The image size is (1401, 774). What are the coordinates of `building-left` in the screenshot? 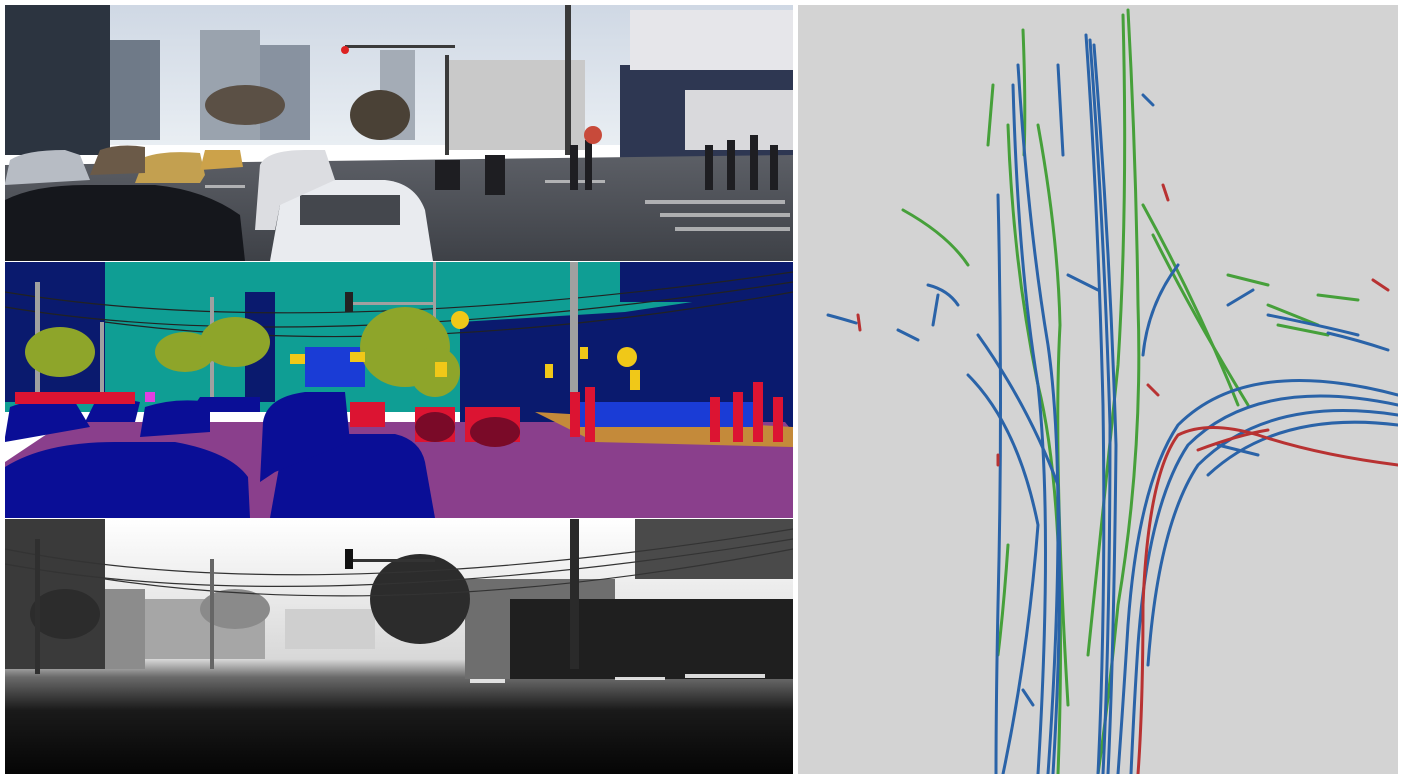 It's located at (57, 80).